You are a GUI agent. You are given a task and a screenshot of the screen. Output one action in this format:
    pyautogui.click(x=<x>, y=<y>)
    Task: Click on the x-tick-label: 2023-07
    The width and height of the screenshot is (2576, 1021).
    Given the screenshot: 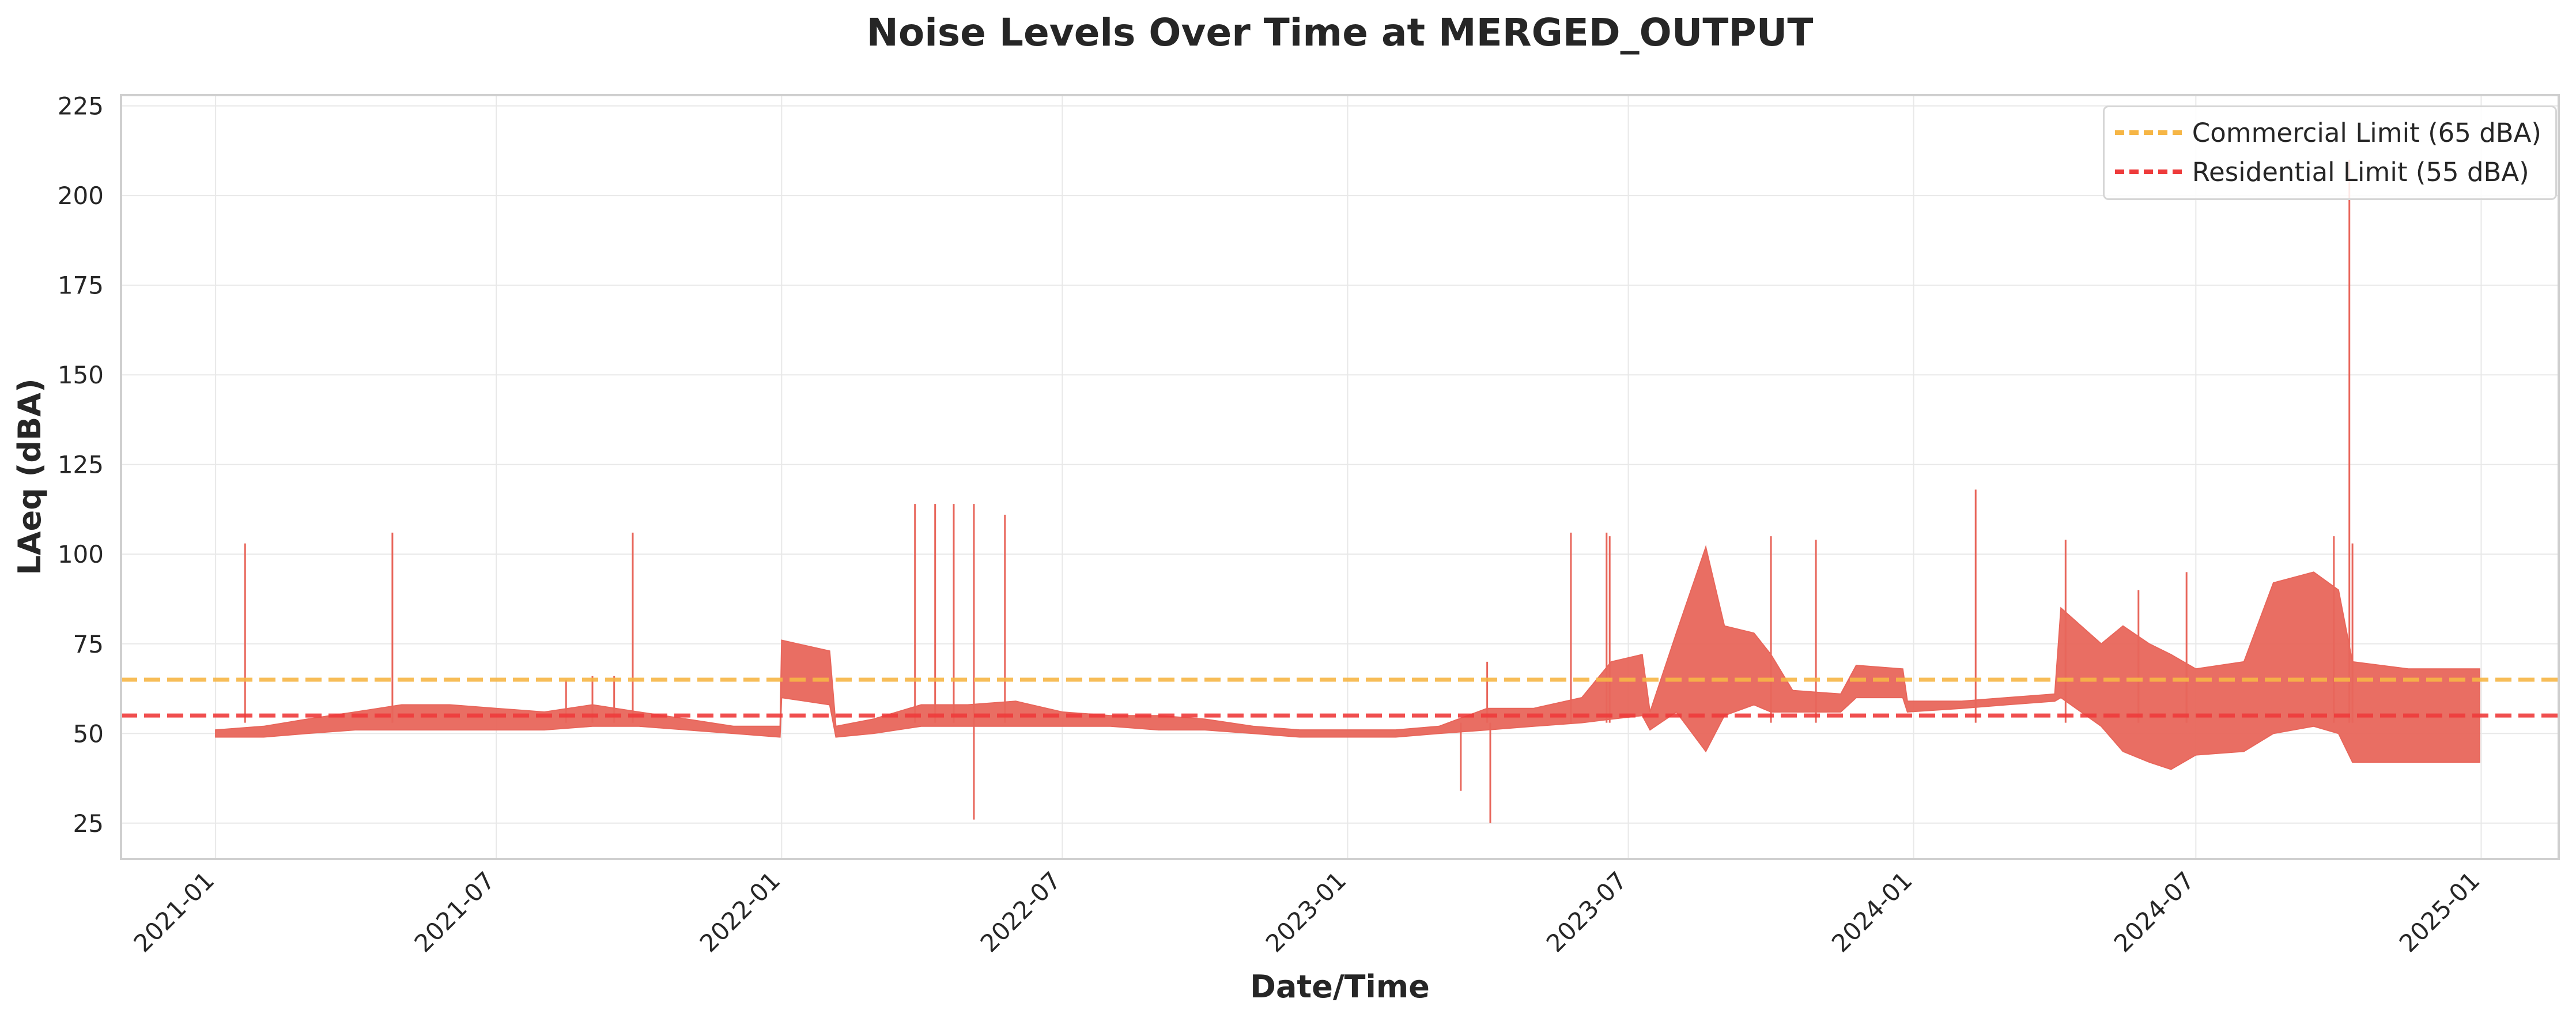 What is the action you would take?
    pyautogui.click(x=1587, y=912)
    